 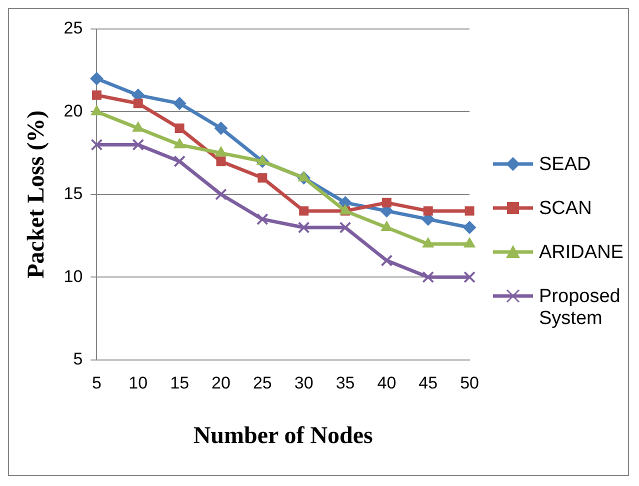 I want to click on y-tick-label: 25, so click(x=73, y=28).